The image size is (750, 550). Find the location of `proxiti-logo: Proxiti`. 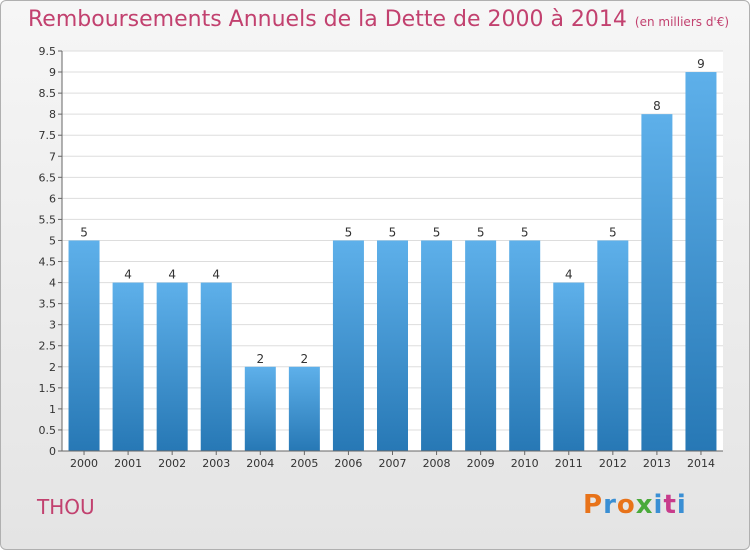

proxiti-logo: Proxiti is located at coordinates (635, 505).